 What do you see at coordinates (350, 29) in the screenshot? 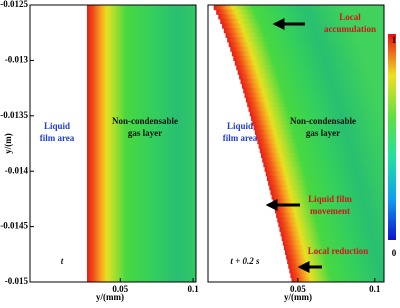
I see `annotation: accumulation` at bounding box center [350, 29].